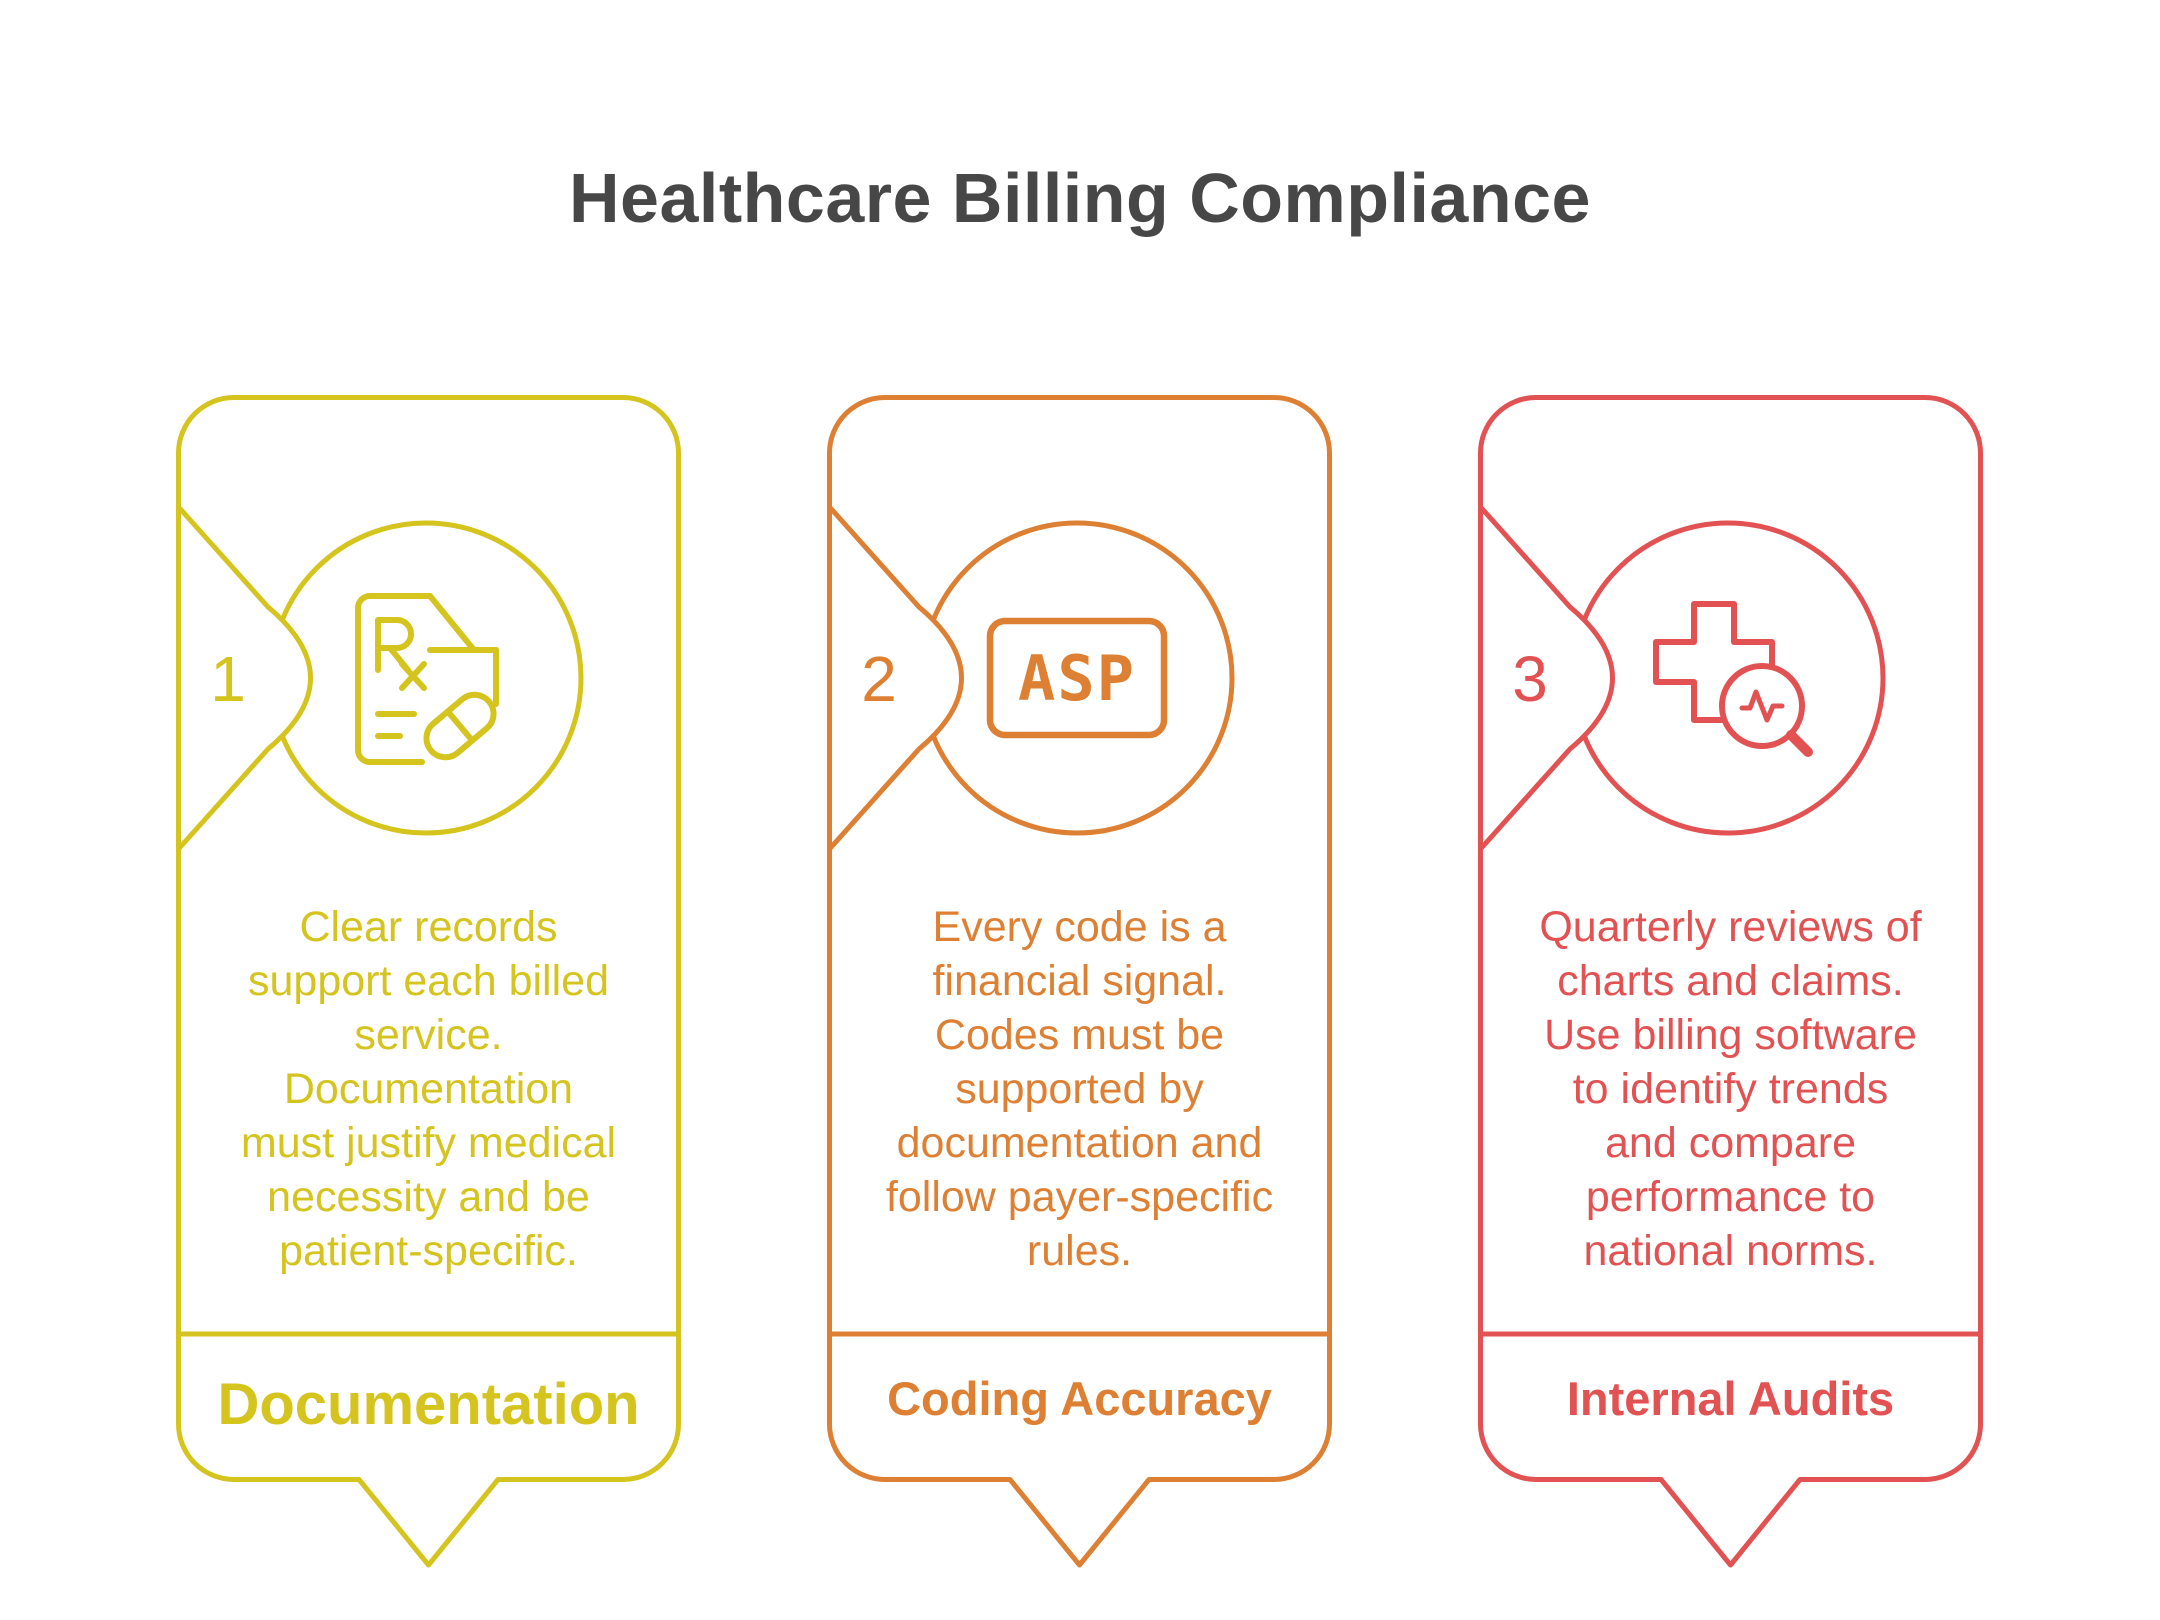 The width and height of the screenshot is (2160, 1620). I want to click on body-line: Codes must be, so click(1079, 1035).